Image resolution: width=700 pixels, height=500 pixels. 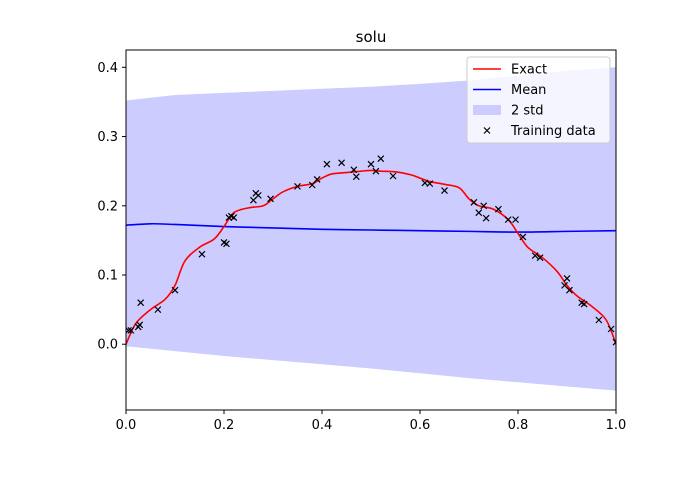 What do you see at coordinates (528, 90) in the screenshot?
I see `legend-label: Mean` at bounding box center [528, 90].